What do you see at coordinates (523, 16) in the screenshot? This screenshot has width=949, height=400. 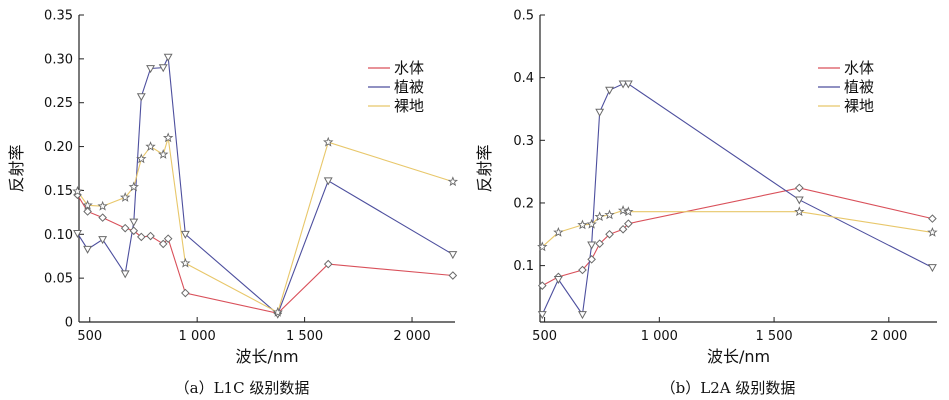 I see `y-tick-label: 0.5` at bounding box center [523, 16].